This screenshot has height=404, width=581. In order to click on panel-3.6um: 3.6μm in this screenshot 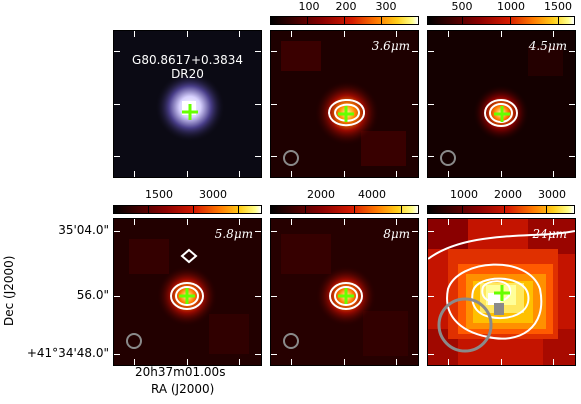, I will do `click(344, 104)`.